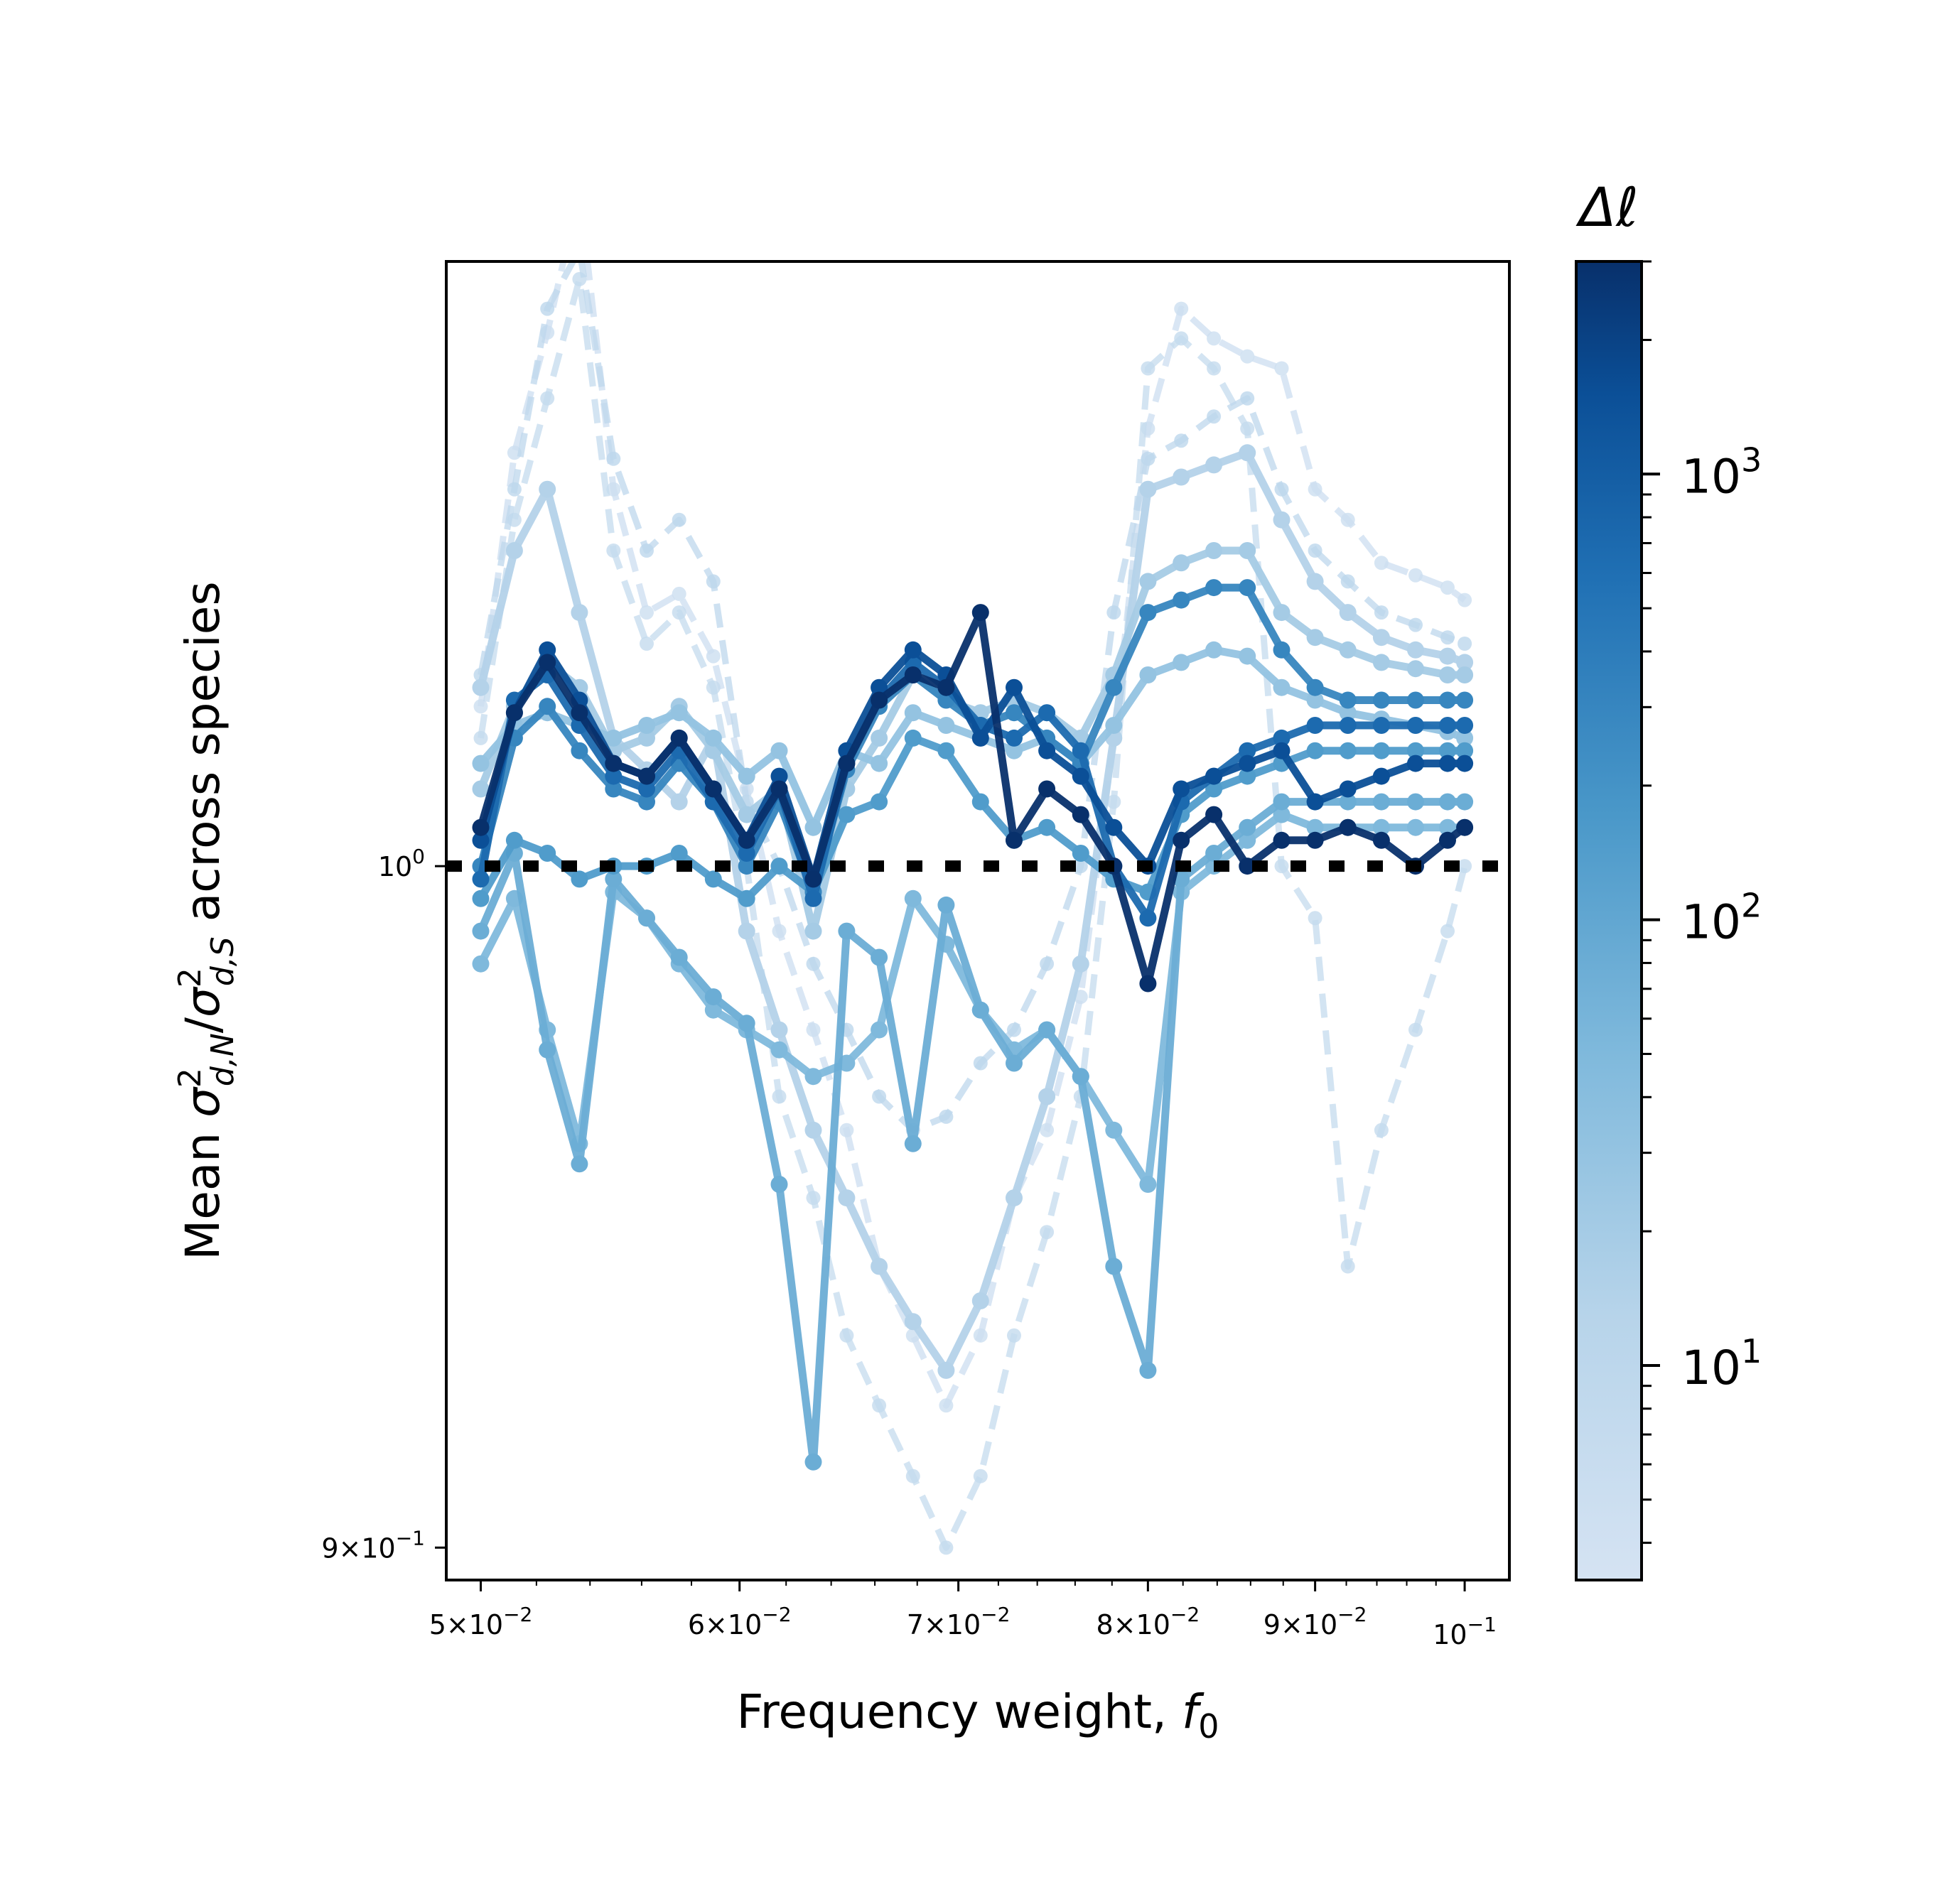  What do you see at coordinates (402, 864) in the screenshot?
I see `y-tick-label: 100` at bounding box center [402, 864].